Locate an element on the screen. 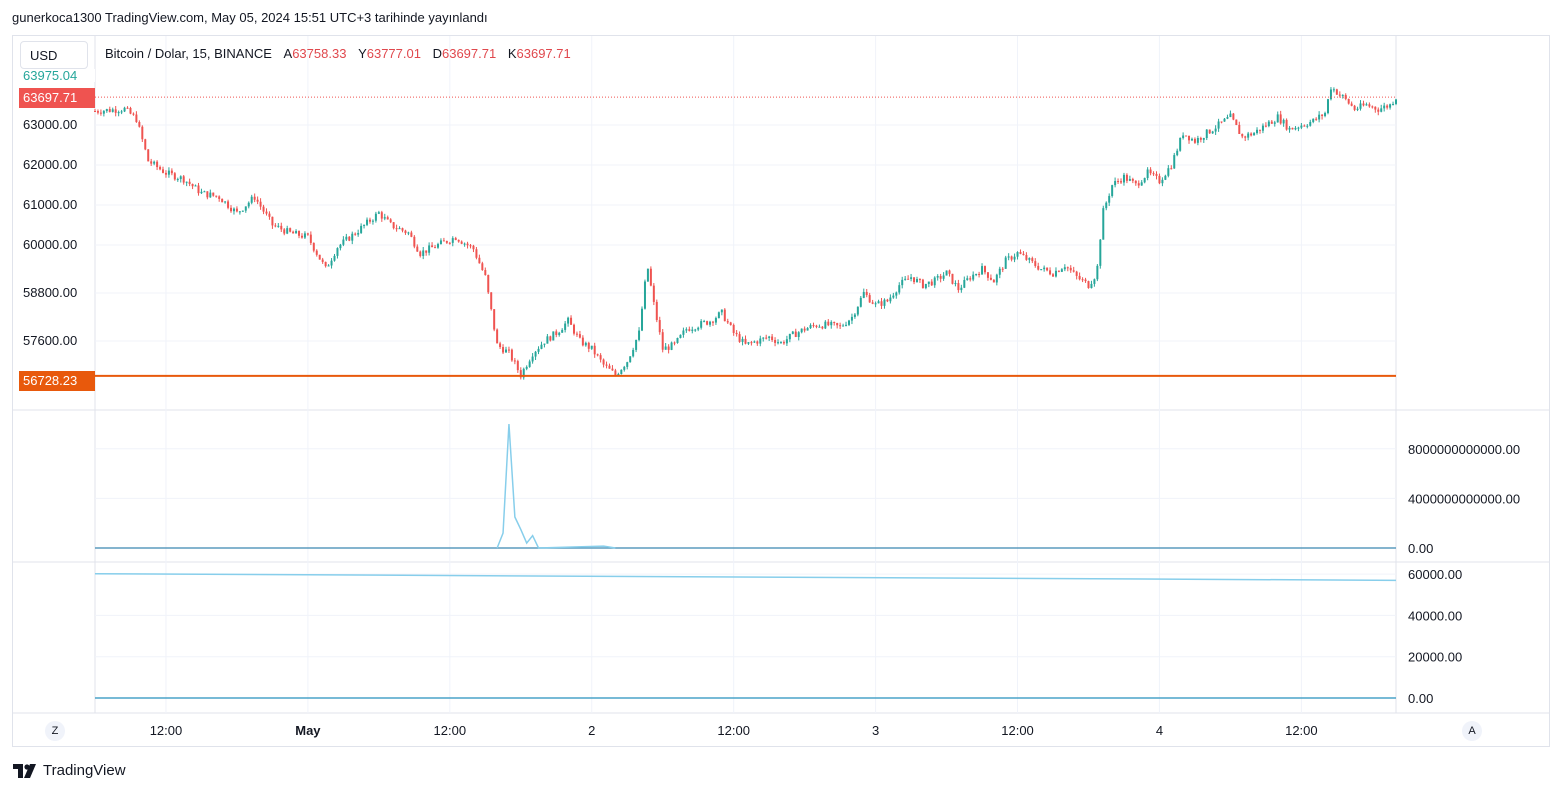 The image size is (1563, 792). currency-button: USD is located at coordinates (54, 55).